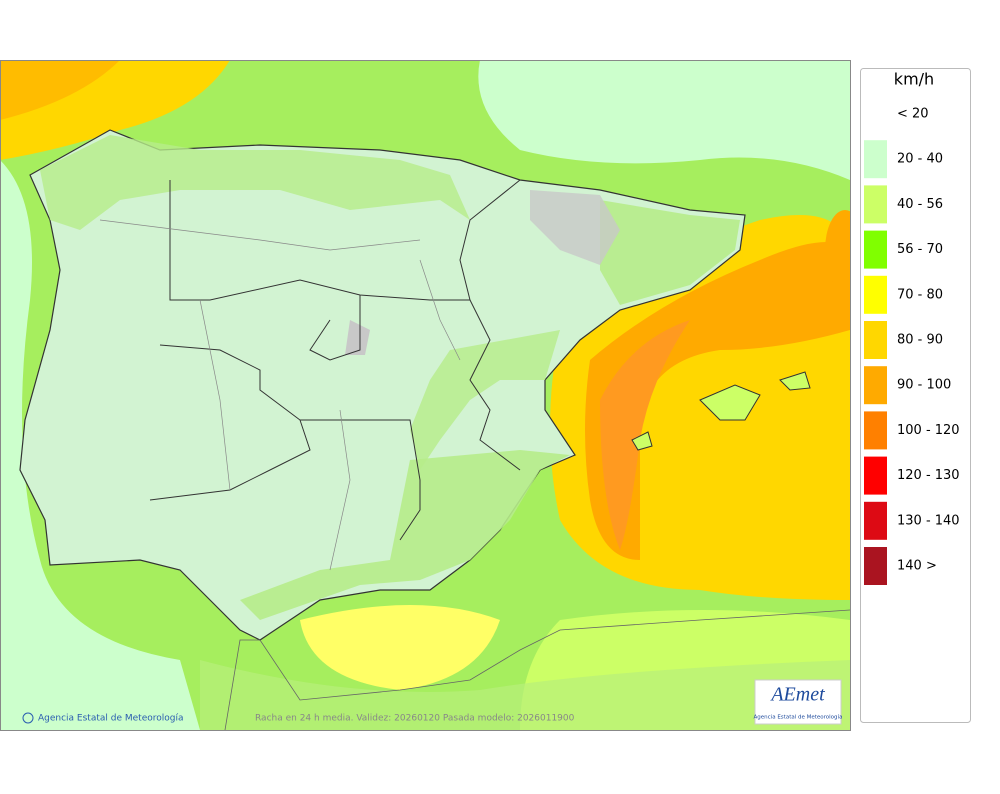 This screenshot has width=1000, height=794. I want to click on logo-name: AEmet, so click(797, 695).